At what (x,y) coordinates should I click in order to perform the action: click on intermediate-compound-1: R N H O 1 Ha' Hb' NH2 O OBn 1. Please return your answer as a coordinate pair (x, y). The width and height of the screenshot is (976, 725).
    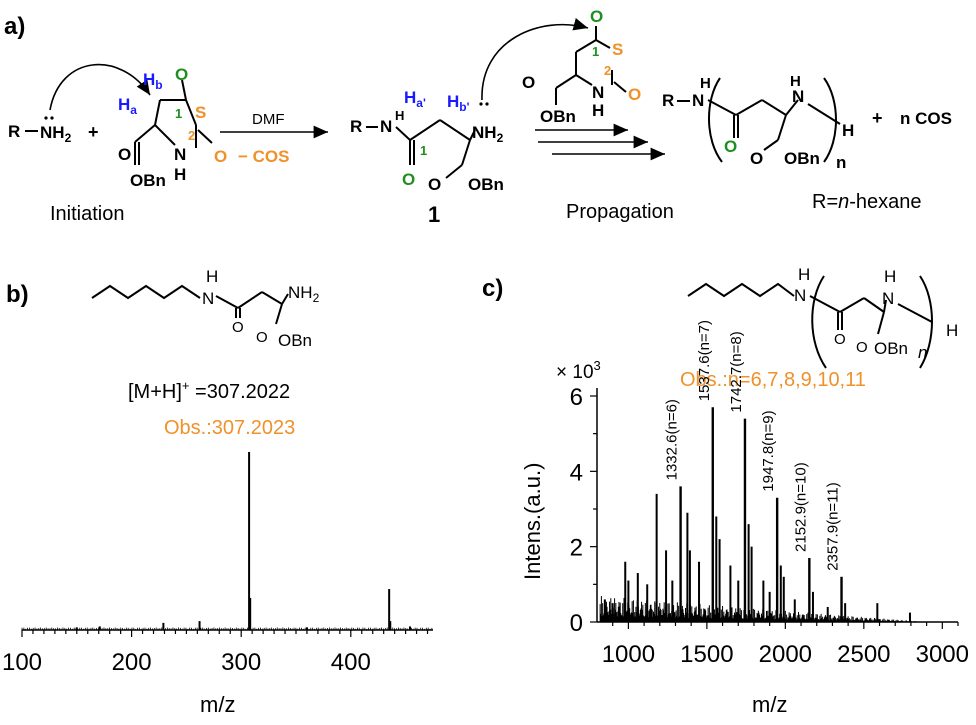
    Looking at the image, I should click on (427, 157).